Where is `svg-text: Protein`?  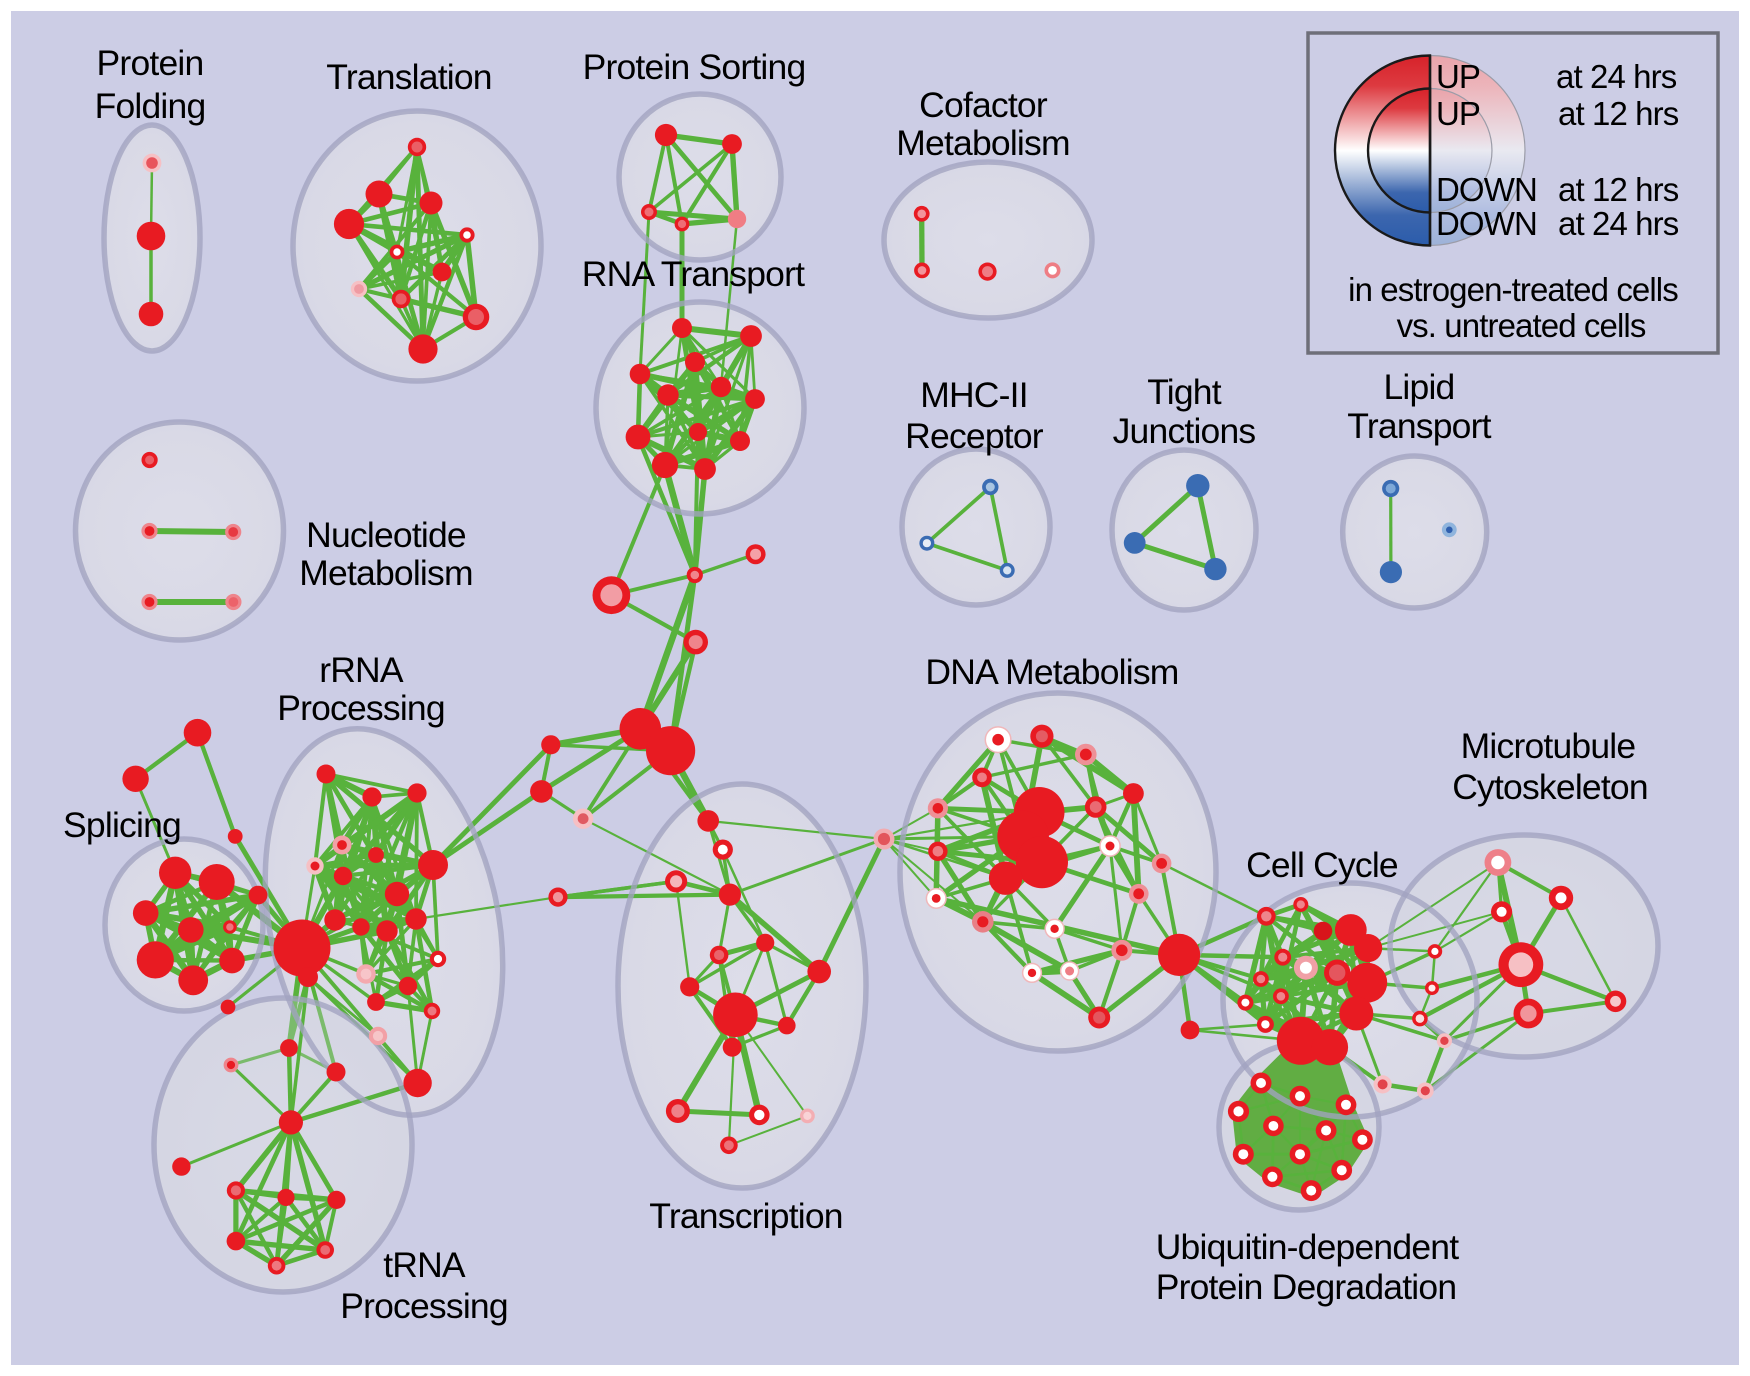
svg-text: Protein is located at coordinates (150, 63).